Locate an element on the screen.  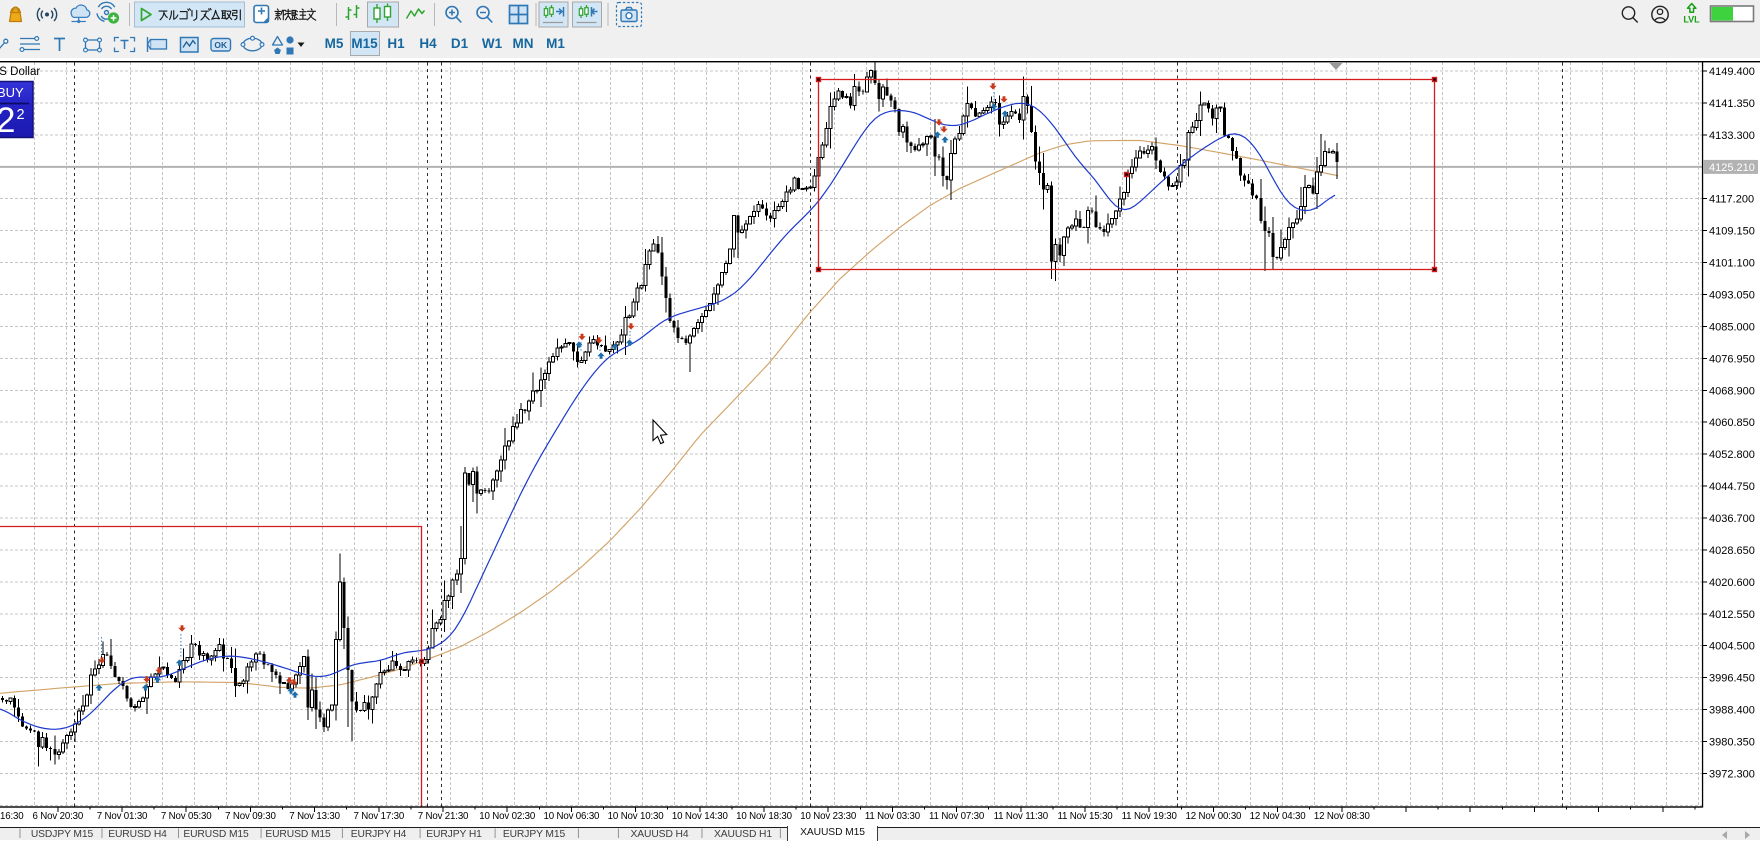
svg-text: 10 Nov 14:30 is located at coordinates (700, 816).